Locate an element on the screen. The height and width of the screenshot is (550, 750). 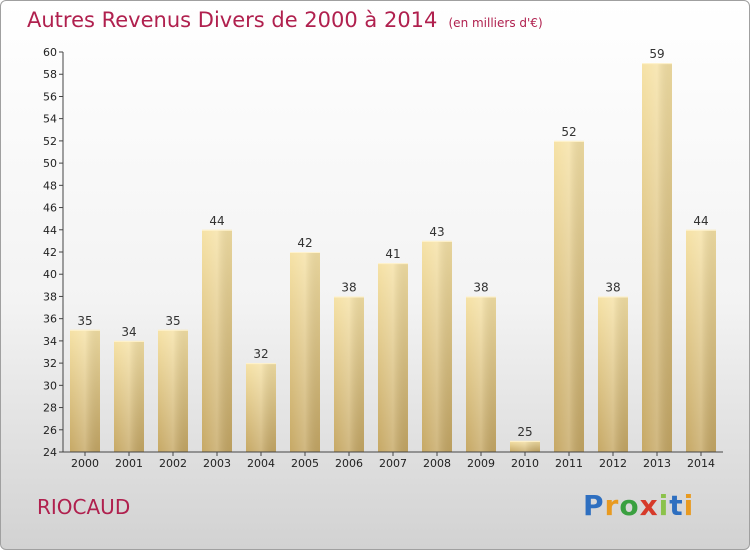
y-tick-label: 36 is located at coordinates (50, 319).